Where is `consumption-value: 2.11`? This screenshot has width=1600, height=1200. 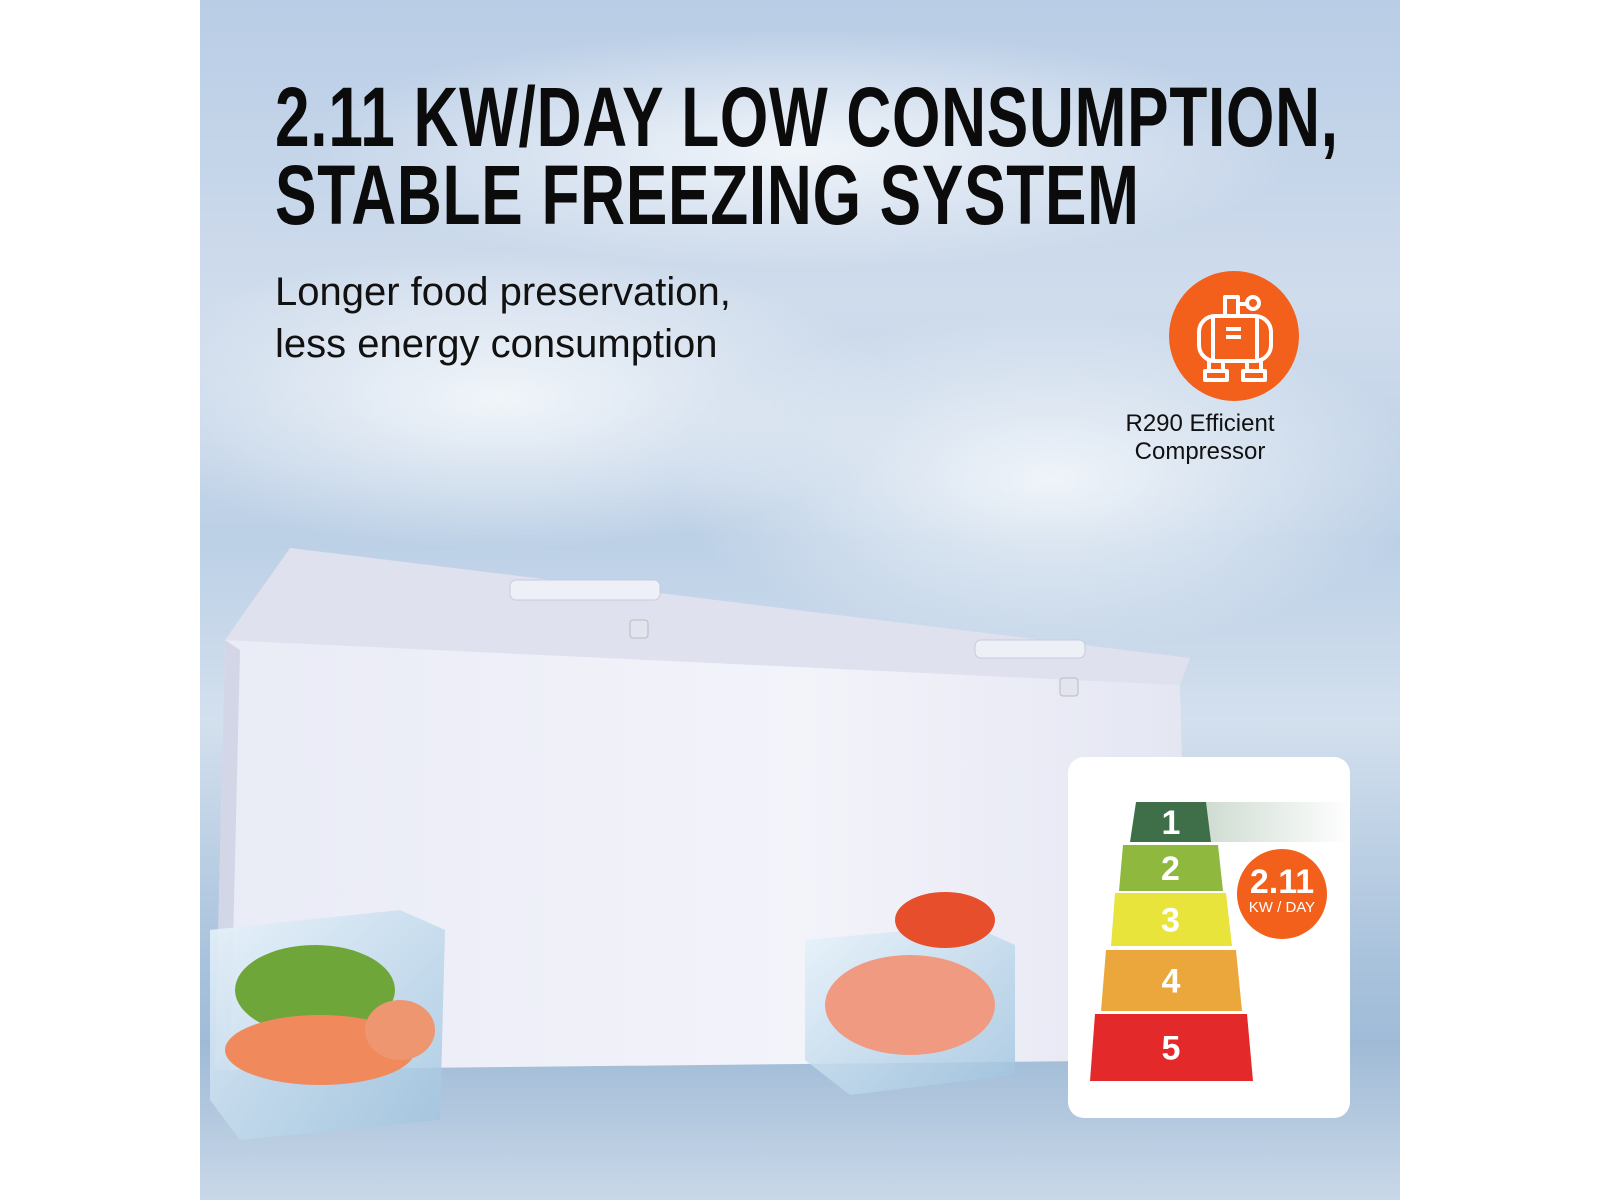 consumption-value: 2.11 is located at coordinates (1282, 882).